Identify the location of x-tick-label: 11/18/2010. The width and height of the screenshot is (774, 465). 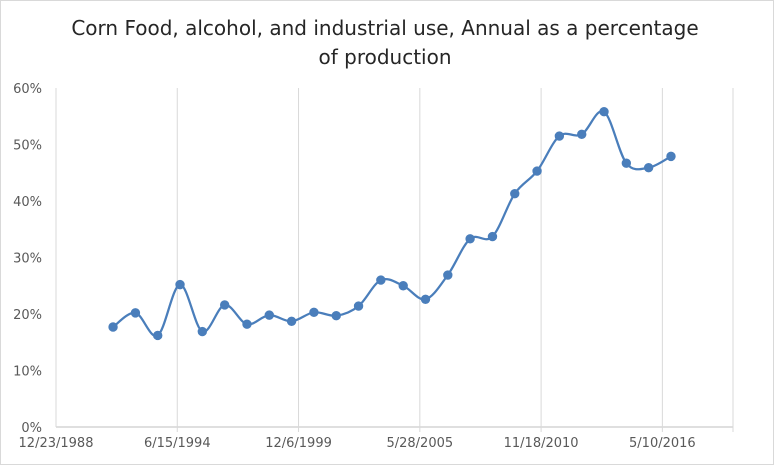
(541, 443).